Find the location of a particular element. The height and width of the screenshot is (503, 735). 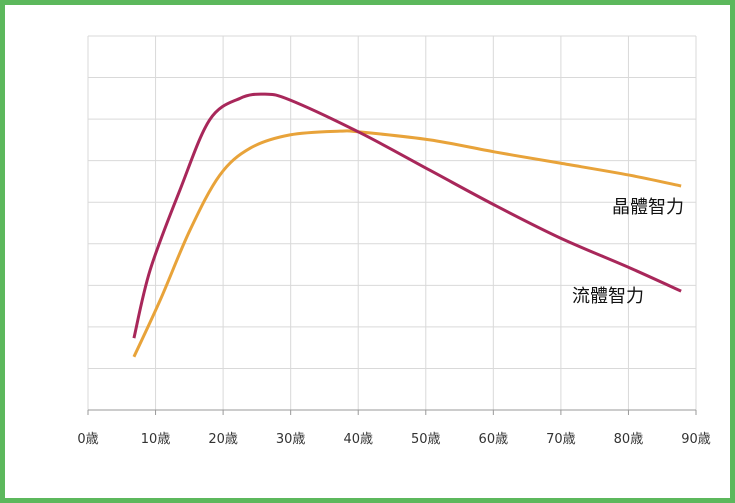

x-tick-label: 50歳 is located at coordinates (426, 439).